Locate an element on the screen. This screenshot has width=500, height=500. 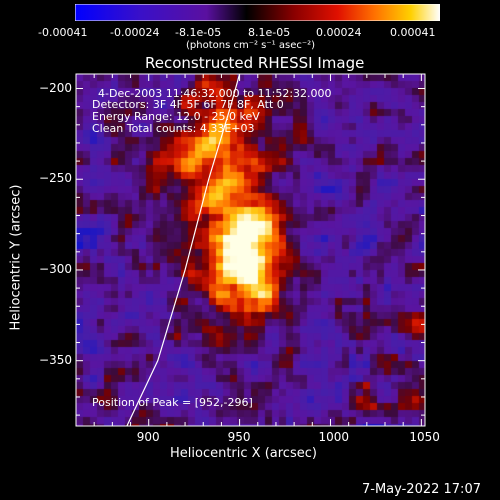
colorbar-tick-label: 8.1e-05 is located at coordinates (269, 32).